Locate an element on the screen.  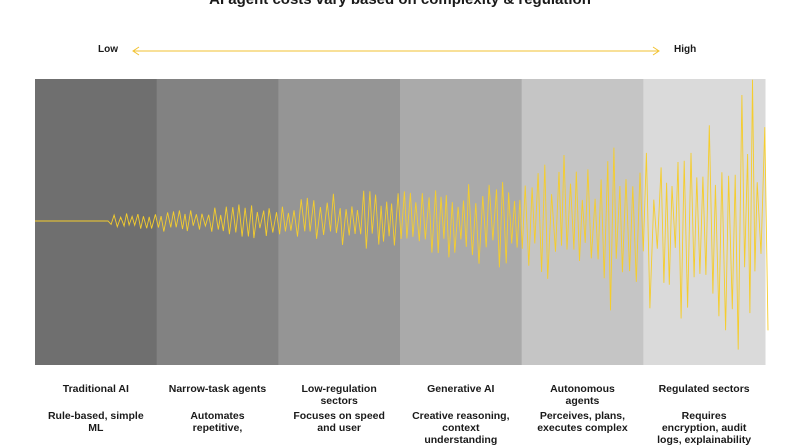
column-description: Perceives, plans, executes complex is located at coordinates (582, 422).